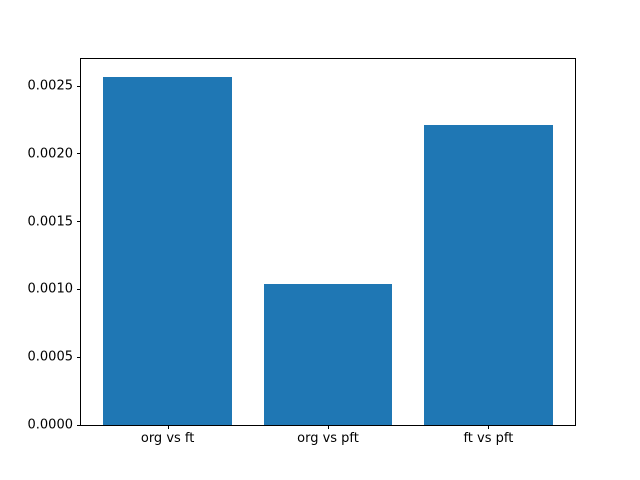 The width and height of the screenshot is (640, 480). What do you see at coordinates (50, 357) in the screenshot?
I see `y-tick-label: 0.0005` at bounding box center [50, 357].